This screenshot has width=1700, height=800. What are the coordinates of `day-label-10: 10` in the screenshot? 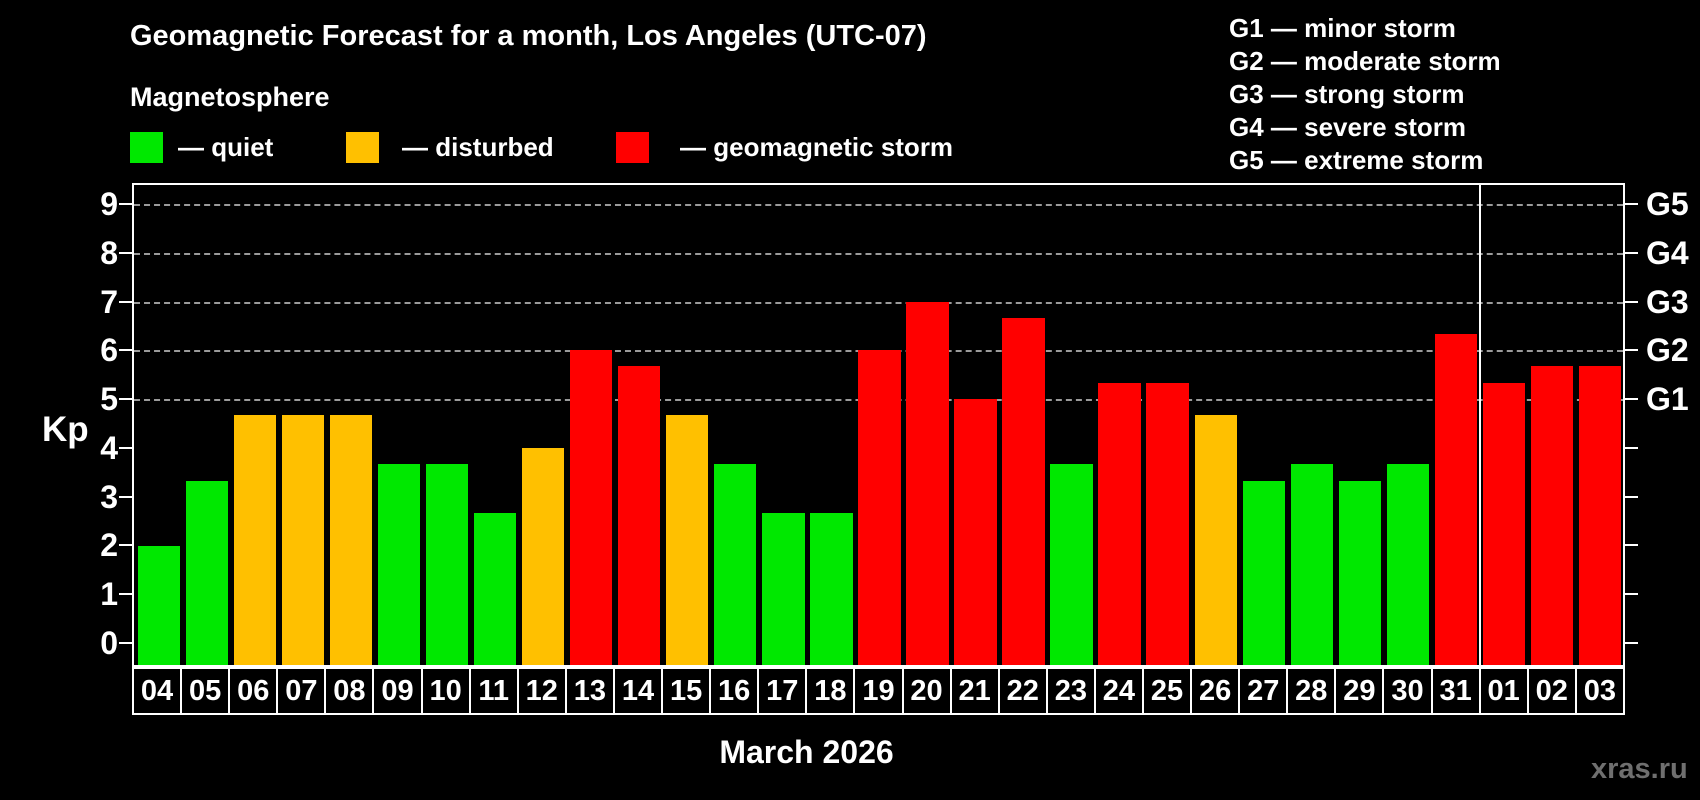 It's located at (445, 691).